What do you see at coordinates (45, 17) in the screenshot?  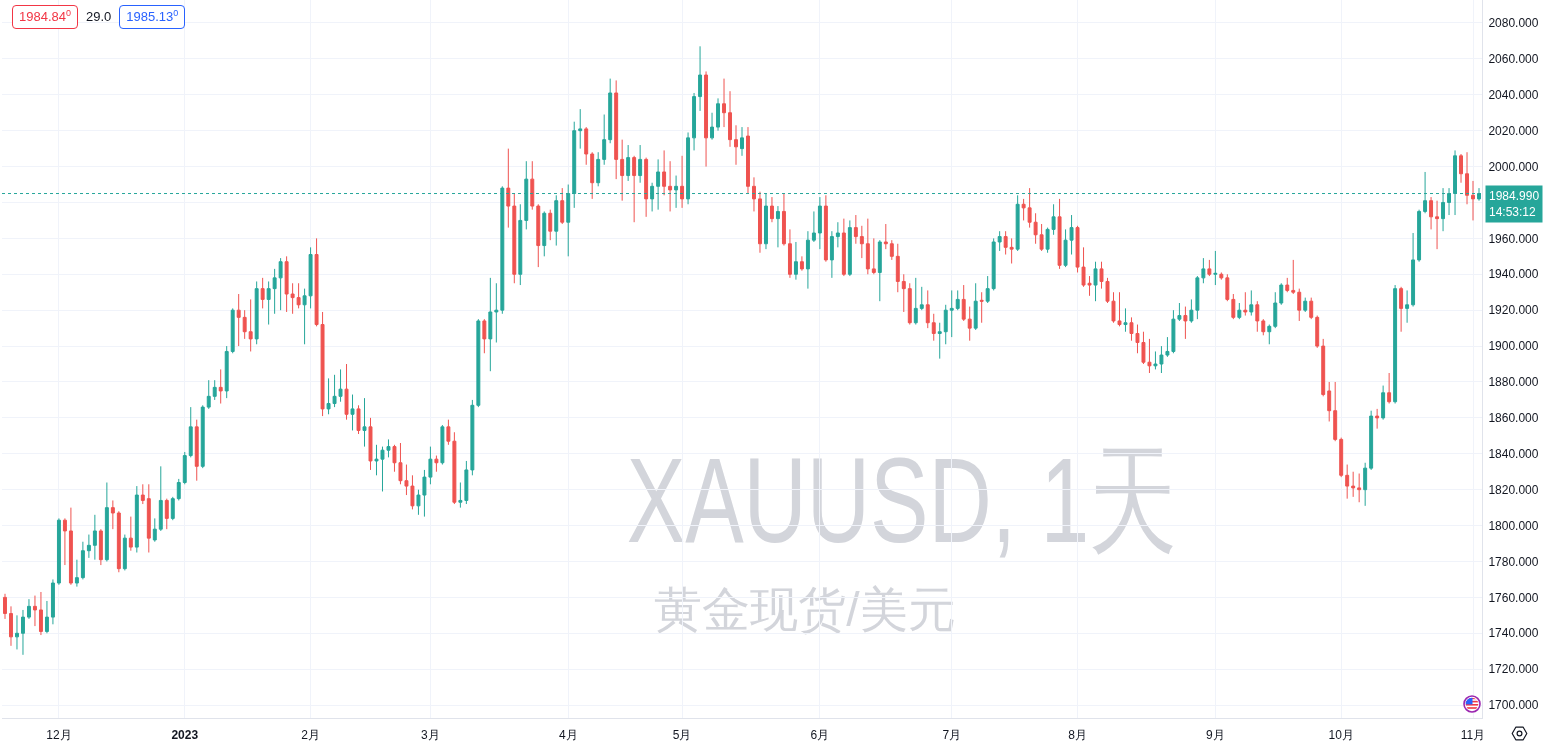 I see `annotation: 1984.84$^{0}$` at bounding box center [45, 17].